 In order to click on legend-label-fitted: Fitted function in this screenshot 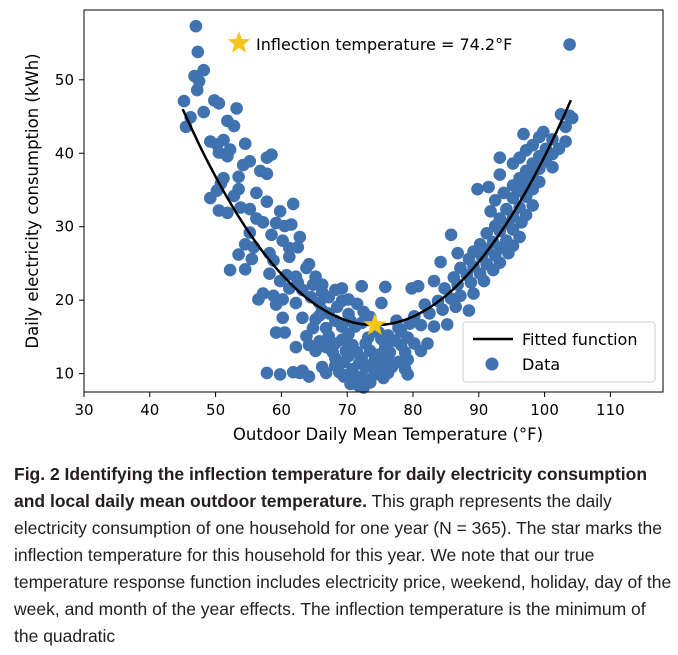, I will do `click(579, 339)`.